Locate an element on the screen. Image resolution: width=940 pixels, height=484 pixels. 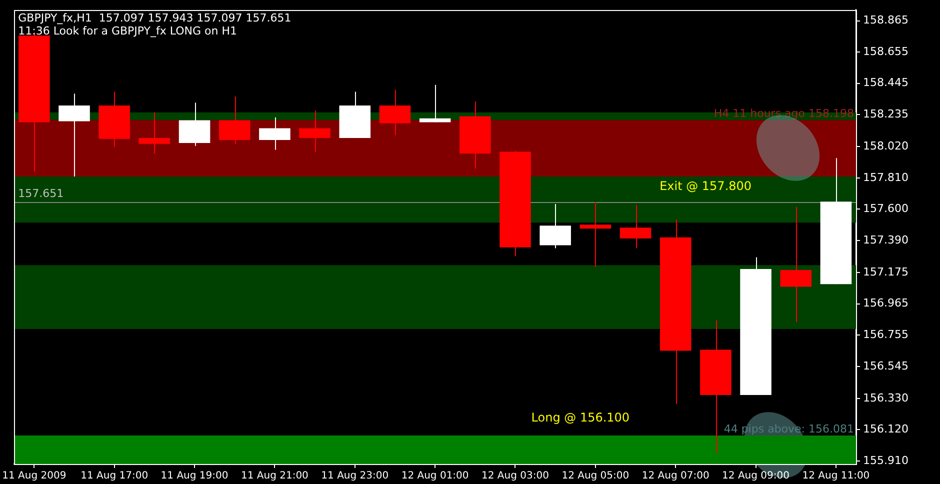
x-tick-label: 12 Aug 01:00 is located at coordinates (435, 476).